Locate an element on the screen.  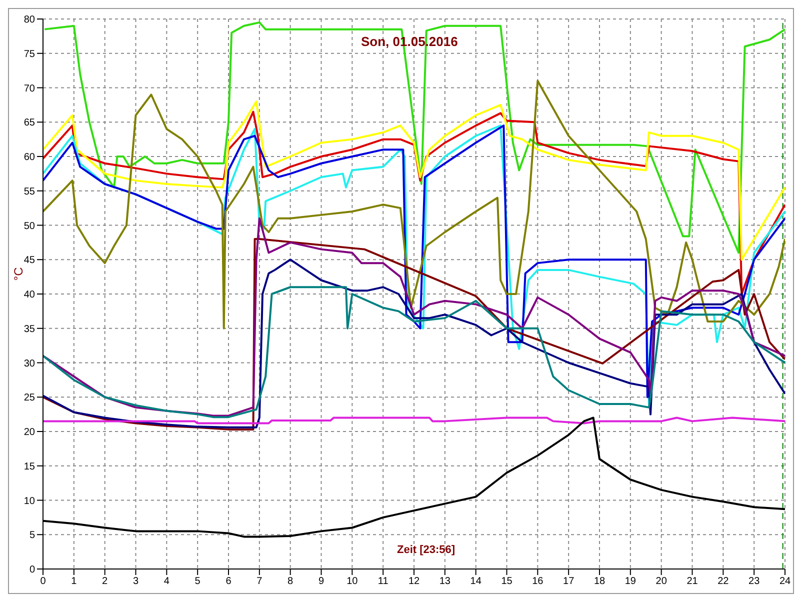
y-tick-label: 55 is located at coordinates (30, 192).